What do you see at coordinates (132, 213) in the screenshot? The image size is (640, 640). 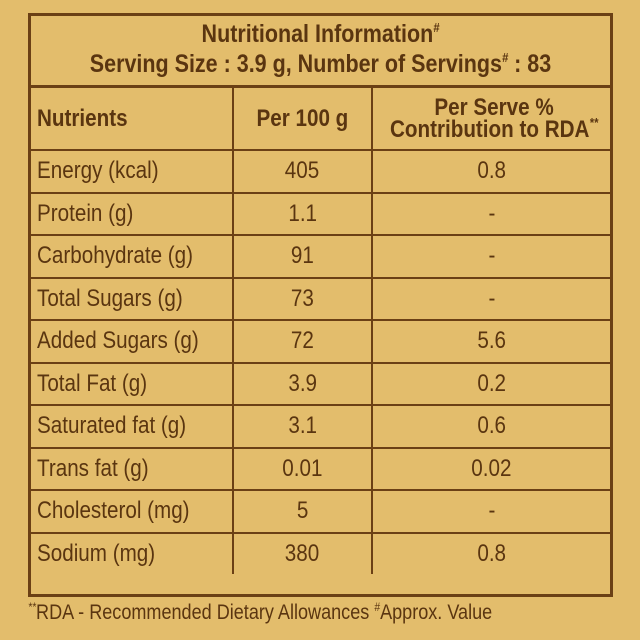 I see `nutrient-name: Protein (g)` at bounding box center [132, 213].